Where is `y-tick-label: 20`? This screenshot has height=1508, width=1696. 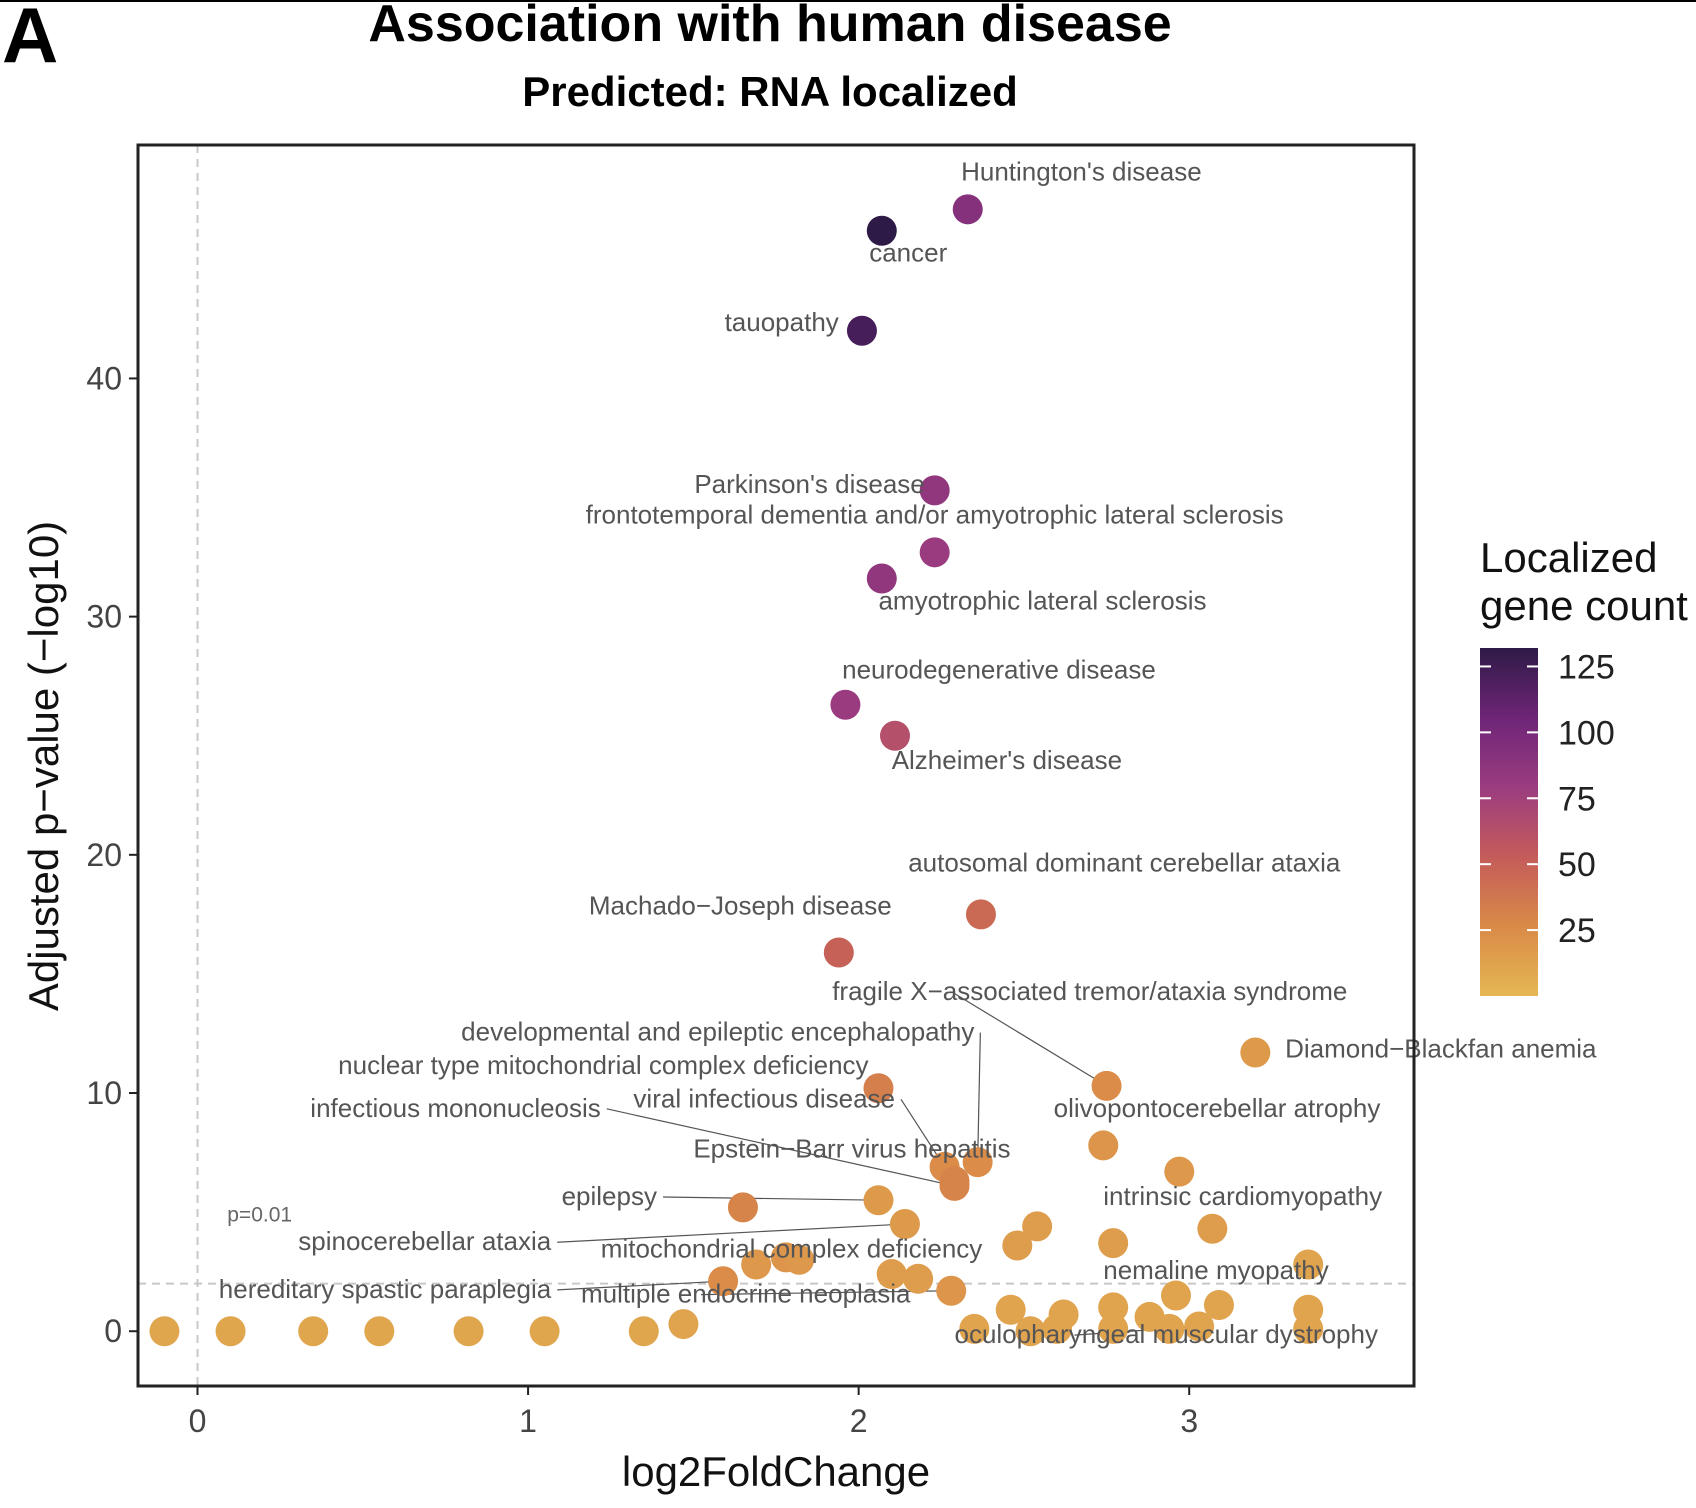
y-tick-label: 20 is located at coordinates (104, 855).